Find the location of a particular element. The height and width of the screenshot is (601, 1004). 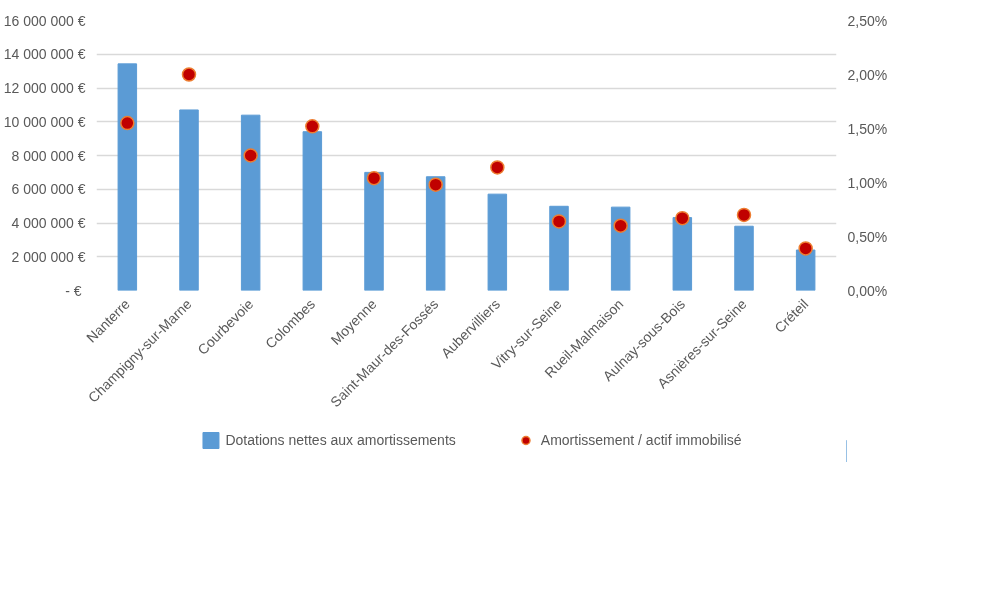

legend-label: Dotations nettes aux amortissements is located at coordinates (340, 440).